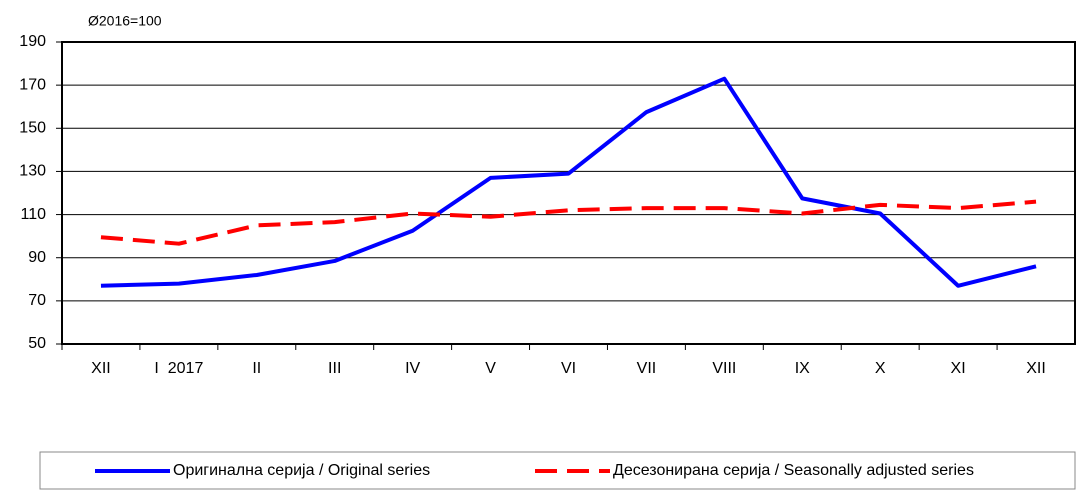 The image size is (1076, 490). I want to click on legend-label: Оригинална серија / Original series, so click(301, 470).